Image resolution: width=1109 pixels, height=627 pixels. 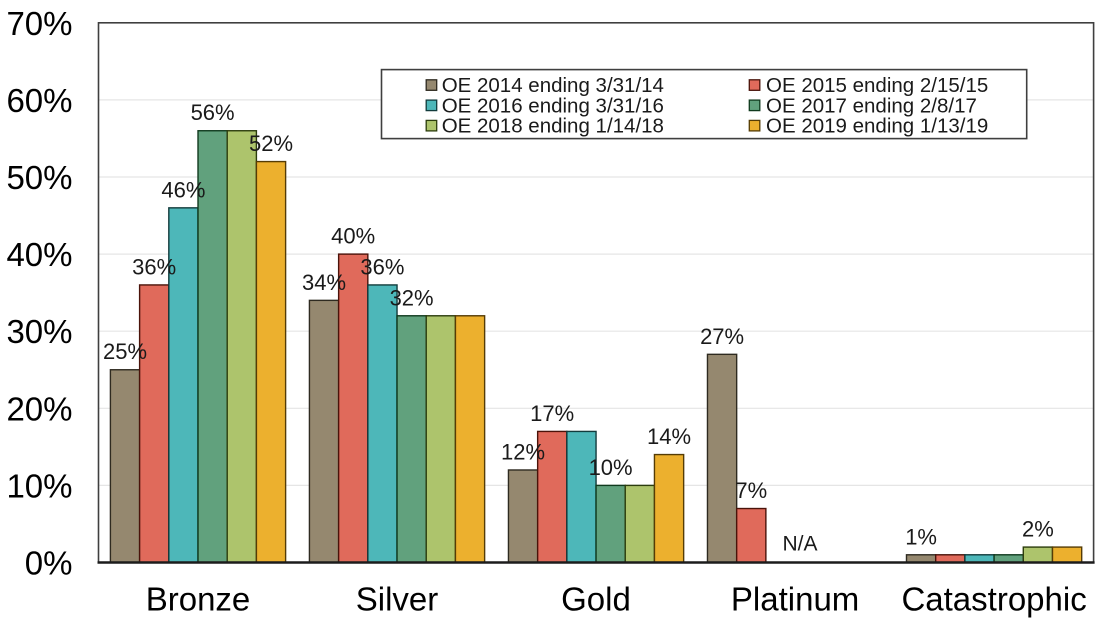 What do you see at coordinates (271, 143) in the screenshot?
I see `svg-text: 52%` at bounding box center [271, 143].